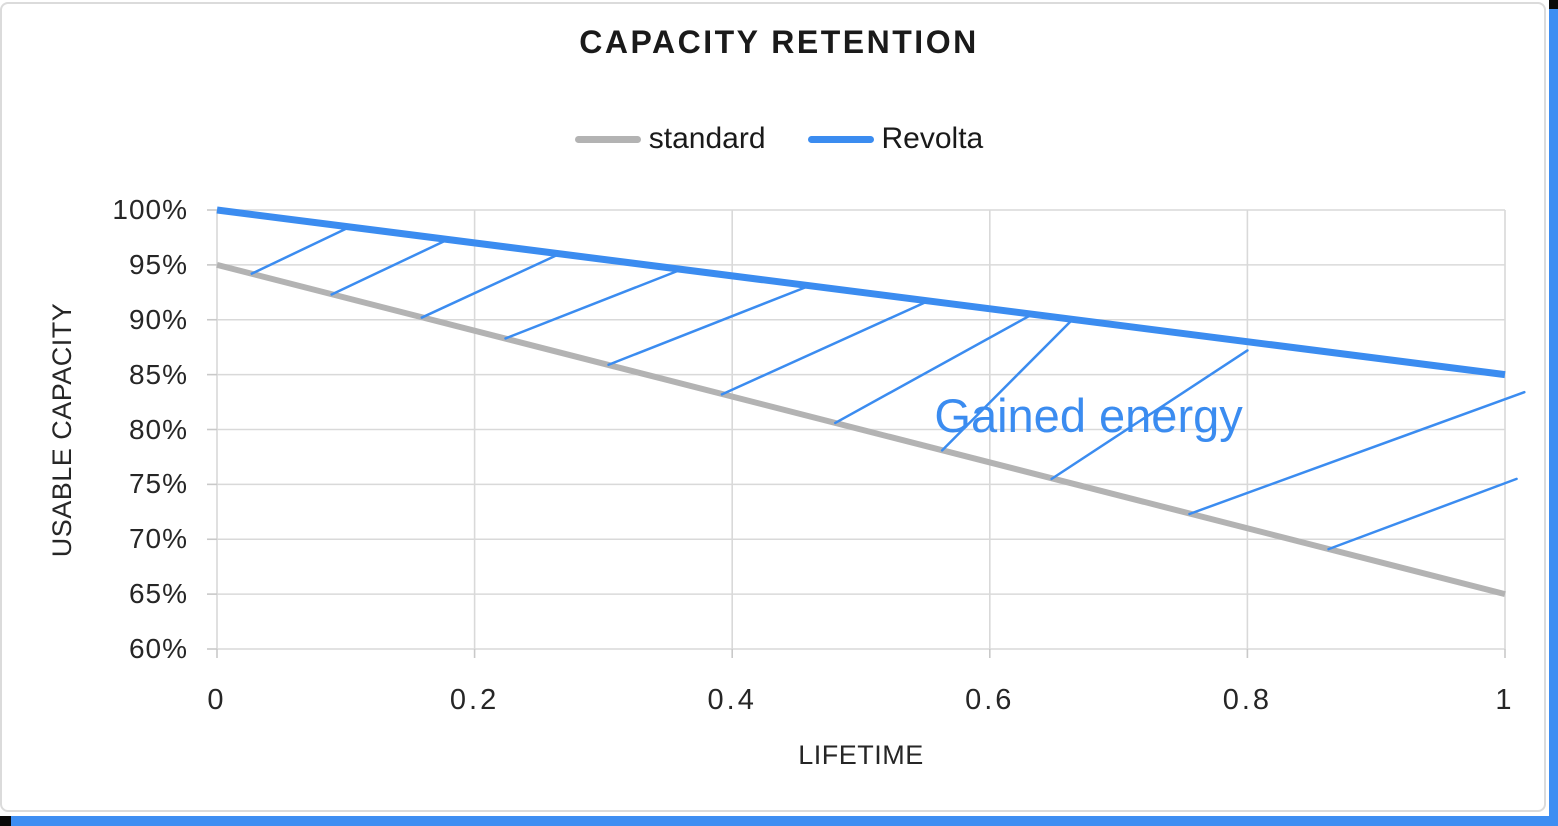 The width and height of the screenshot is (1558, 826). I want to click on x-tick-label: 0.4, so click(732, 700).